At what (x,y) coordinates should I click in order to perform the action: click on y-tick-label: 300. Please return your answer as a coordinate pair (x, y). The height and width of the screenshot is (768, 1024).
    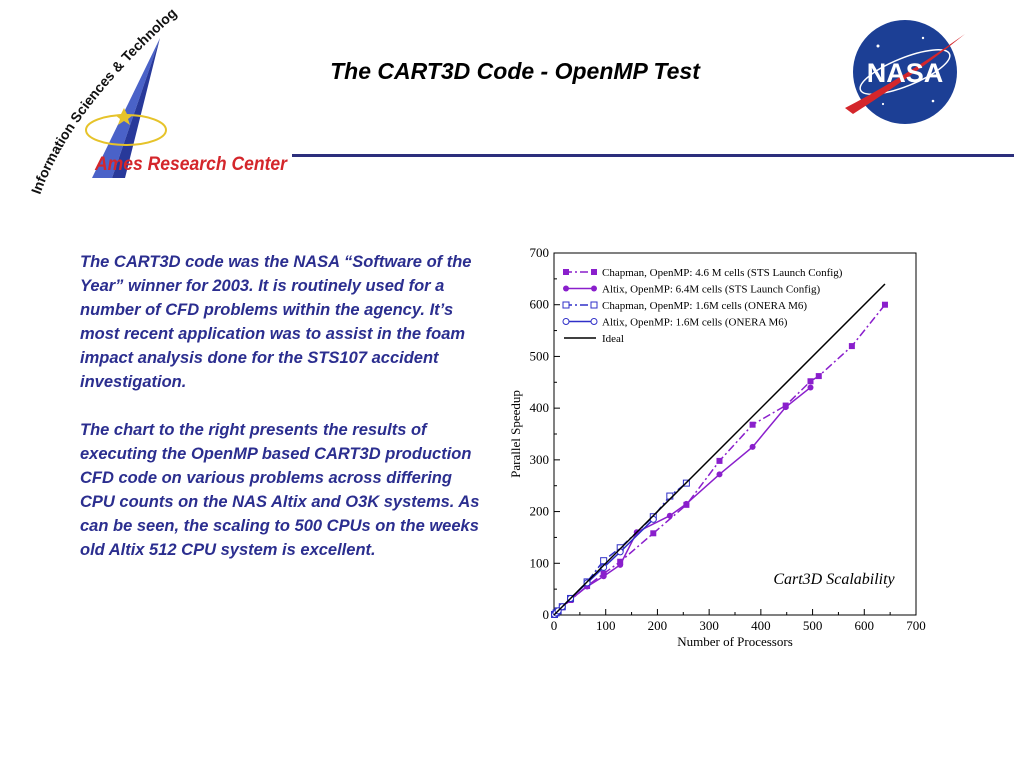
    Looking at the image, I should click on (540, 459).